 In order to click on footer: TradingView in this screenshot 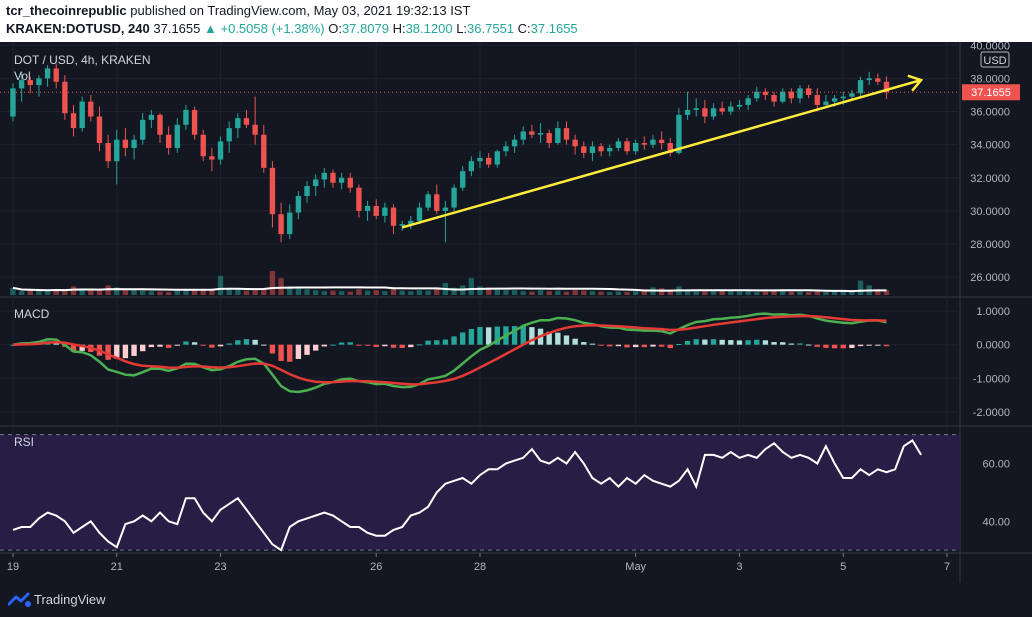, I will do `click(516, 600)`.